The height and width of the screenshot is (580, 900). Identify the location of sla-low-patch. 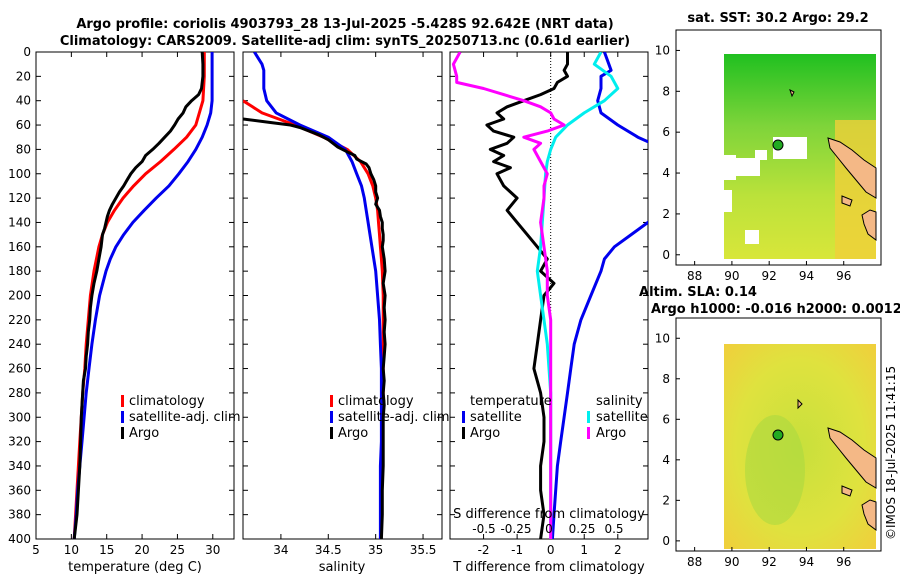
(775, 470).